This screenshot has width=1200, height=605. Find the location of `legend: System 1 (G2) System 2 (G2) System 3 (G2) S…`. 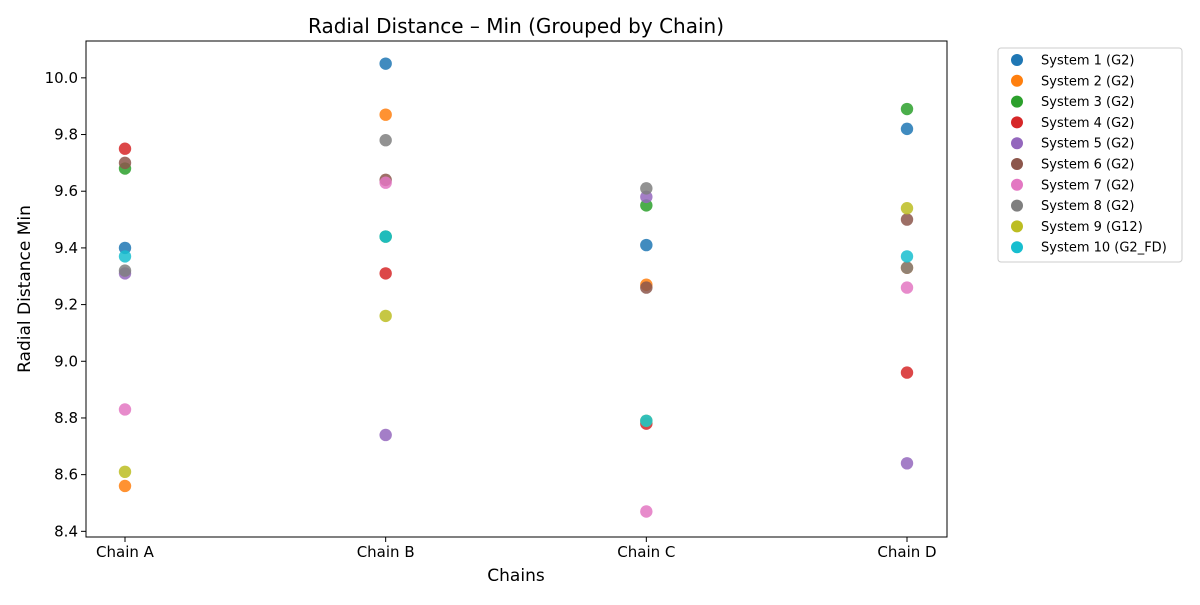

legend: System 1 (G2) System 2 (G2) System 3 (G2) S… is located at coordinates (1090, 155).